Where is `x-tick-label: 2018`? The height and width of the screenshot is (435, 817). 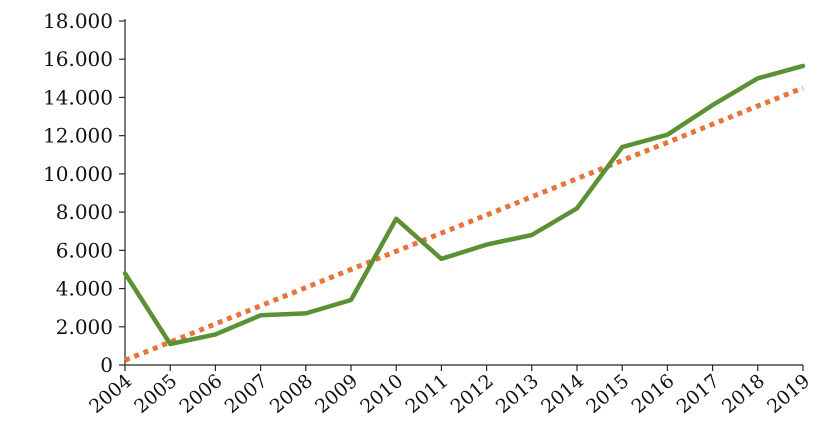 x-tick-label: 2018 is located at coordinates (743, 394).